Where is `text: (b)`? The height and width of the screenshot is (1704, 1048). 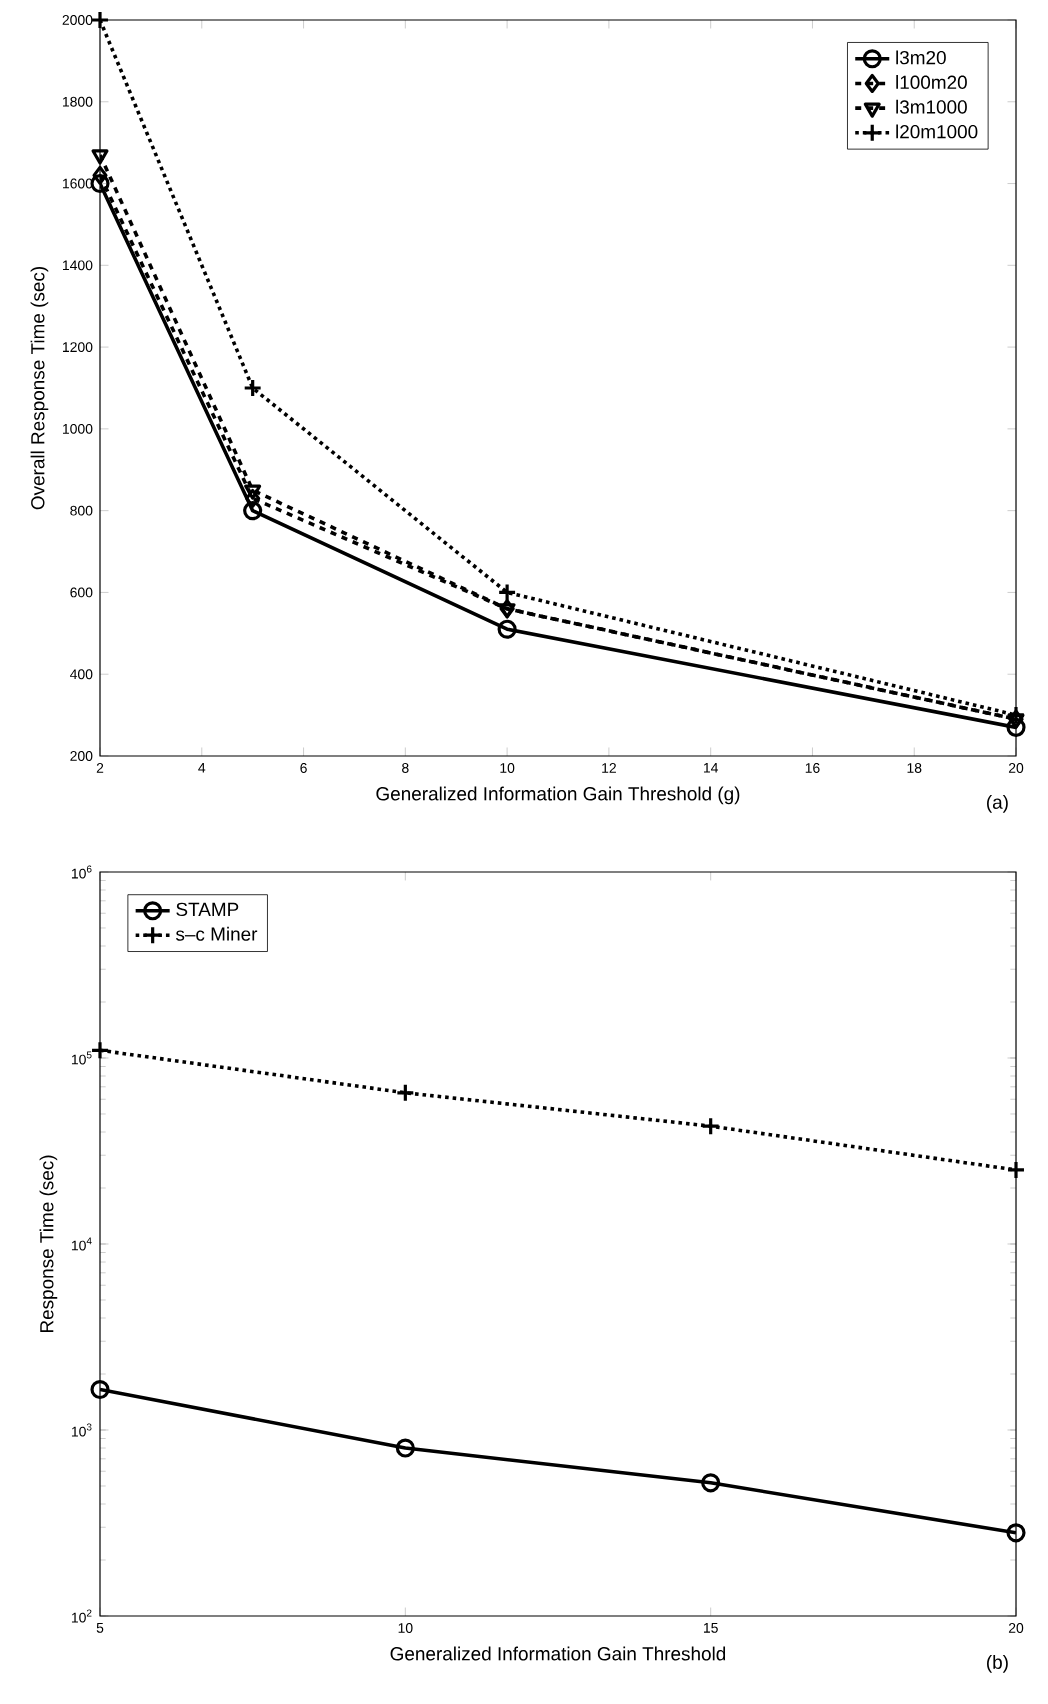 text: (b) is located at coordinates (997, 1664).